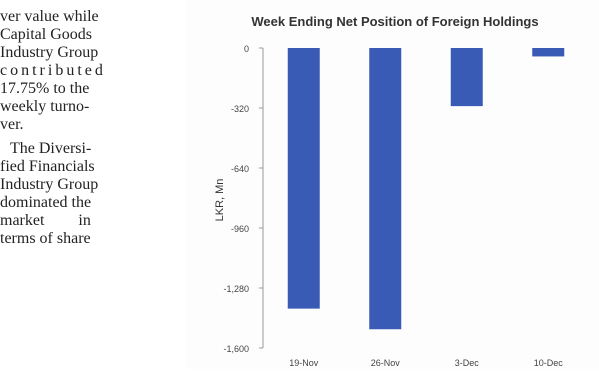 The height and width of the screenshot is (374, 599). Describe the element at coordinates (304, 178) in the screenshot. I see `bar-19-nov` at that location.